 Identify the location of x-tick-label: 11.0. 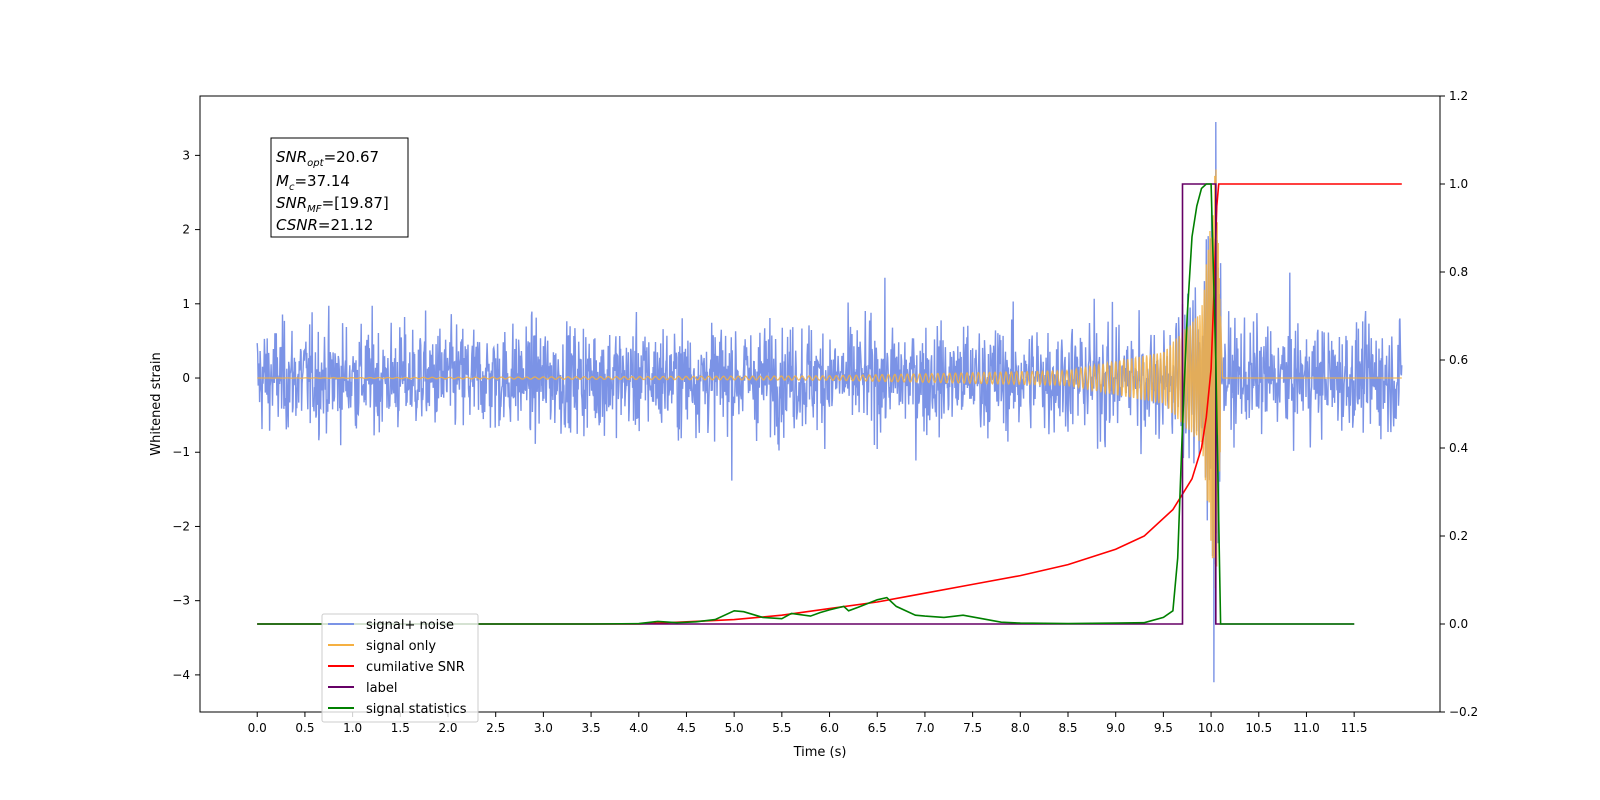
(1306, 728).